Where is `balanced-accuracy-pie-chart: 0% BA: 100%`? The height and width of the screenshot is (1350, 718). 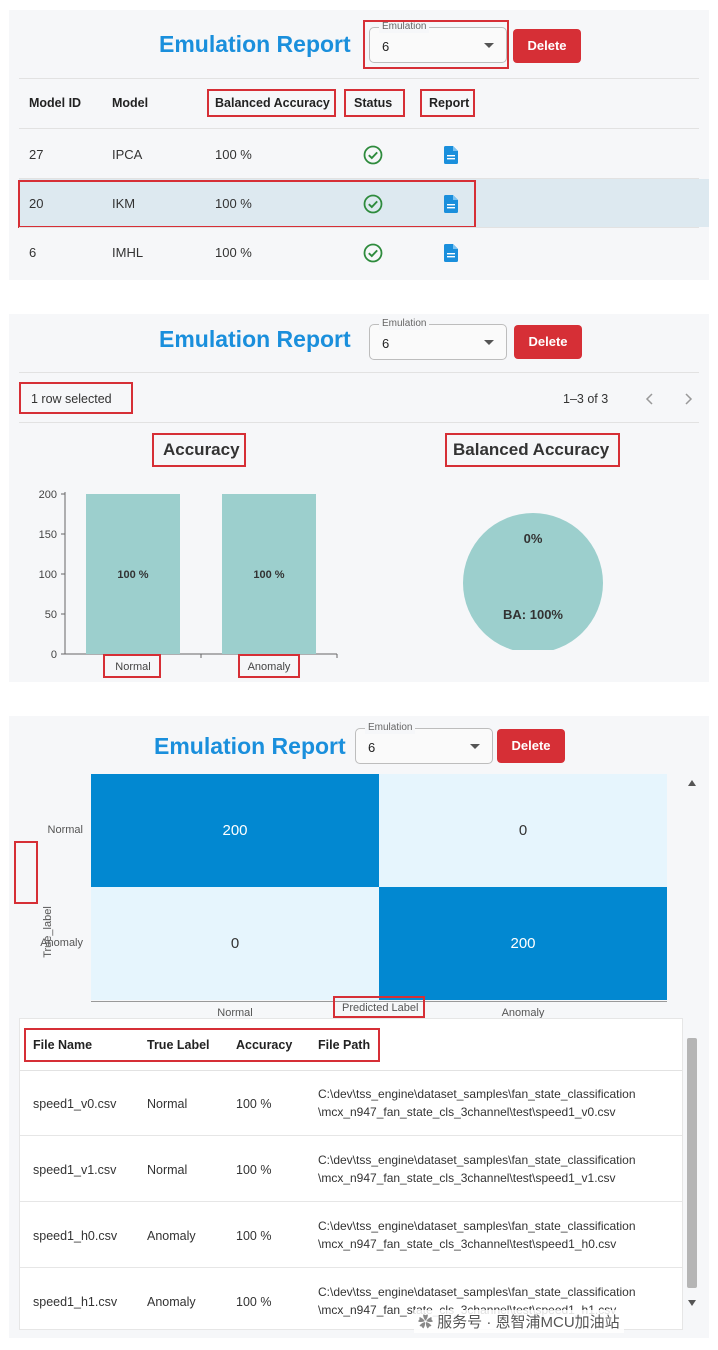 balanced-accuracy-pie-chart: 0% BA: 100% is located at coordinates (533, 581).